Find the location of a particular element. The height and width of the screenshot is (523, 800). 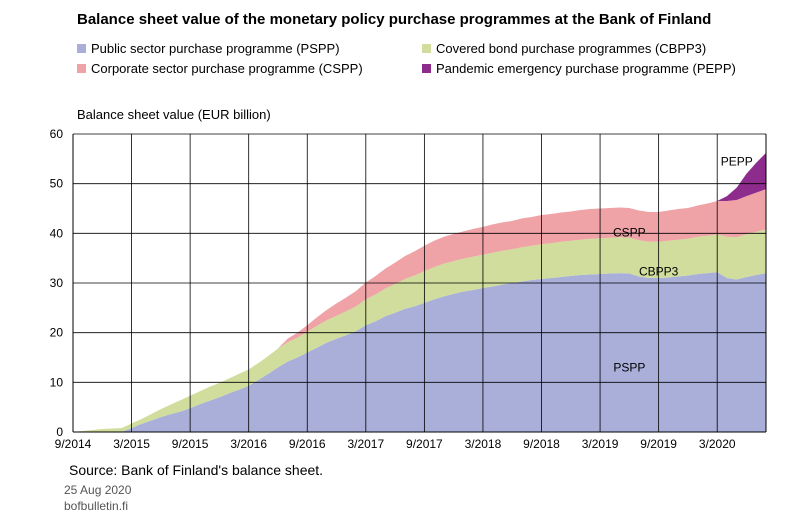

x-tick-label-3-2016: 3/2016 is located at coordinates (248, 444).